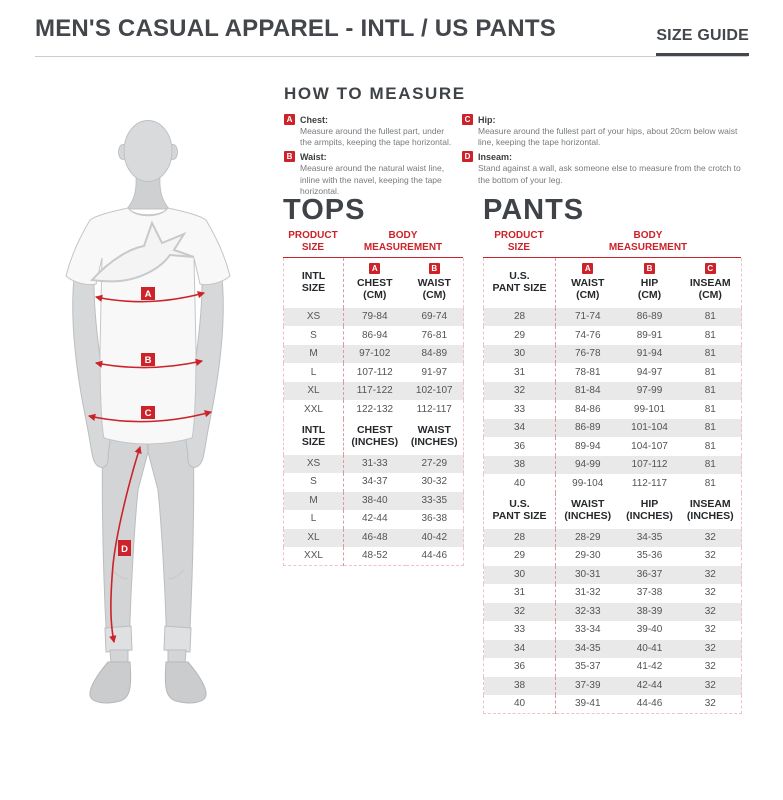 This screenshot has width=783, height=800. Describe the element at coordinates (314, 119) in the screenshot. I see `measure-label: Chest:` at that location.